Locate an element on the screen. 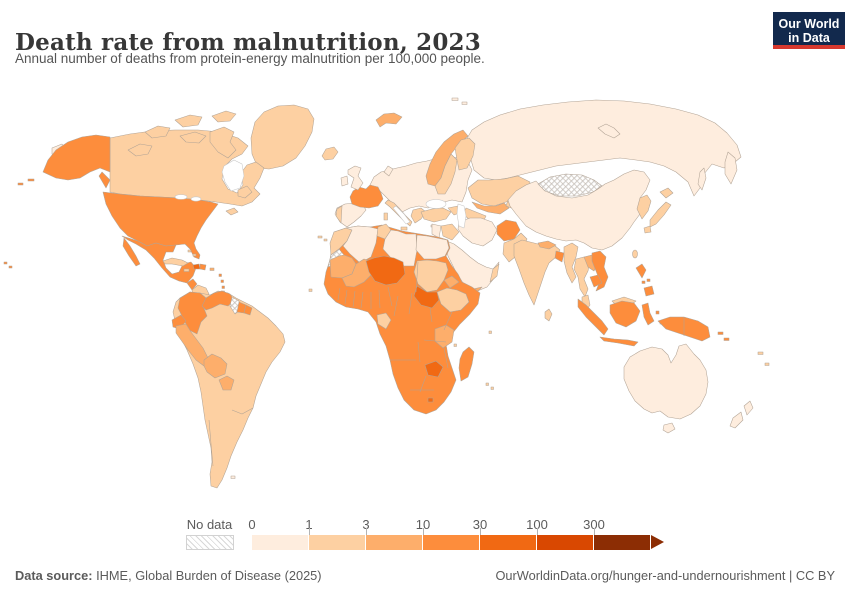 The image size is (850, 600). country-lesotho is located at coordinates (430, 400).